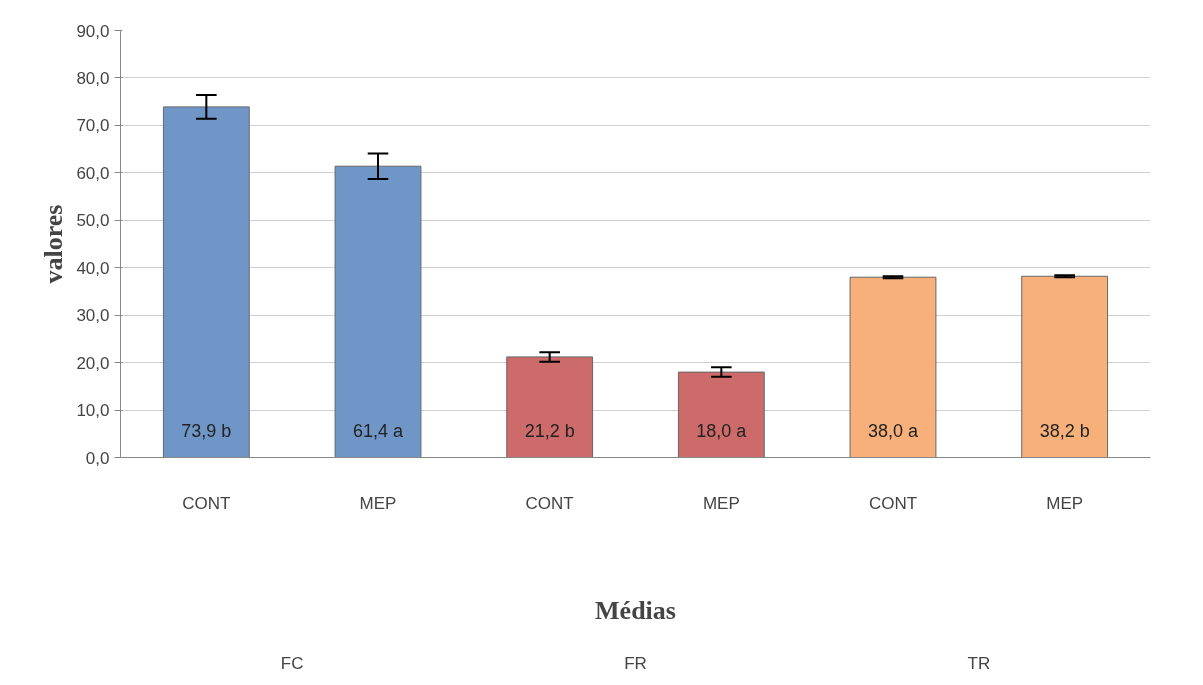  I want to click on data-label: 61,4 a, so click(378, 430).